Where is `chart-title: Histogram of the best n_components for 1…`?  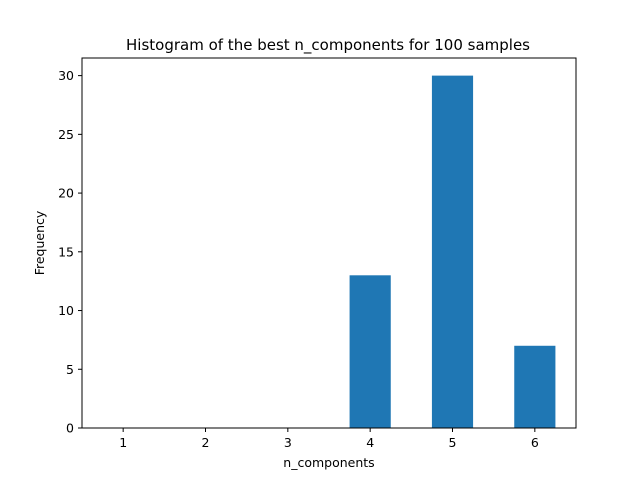 chart-title: Histogram of the best n_components for 1… is located at coordinates (328, 45).